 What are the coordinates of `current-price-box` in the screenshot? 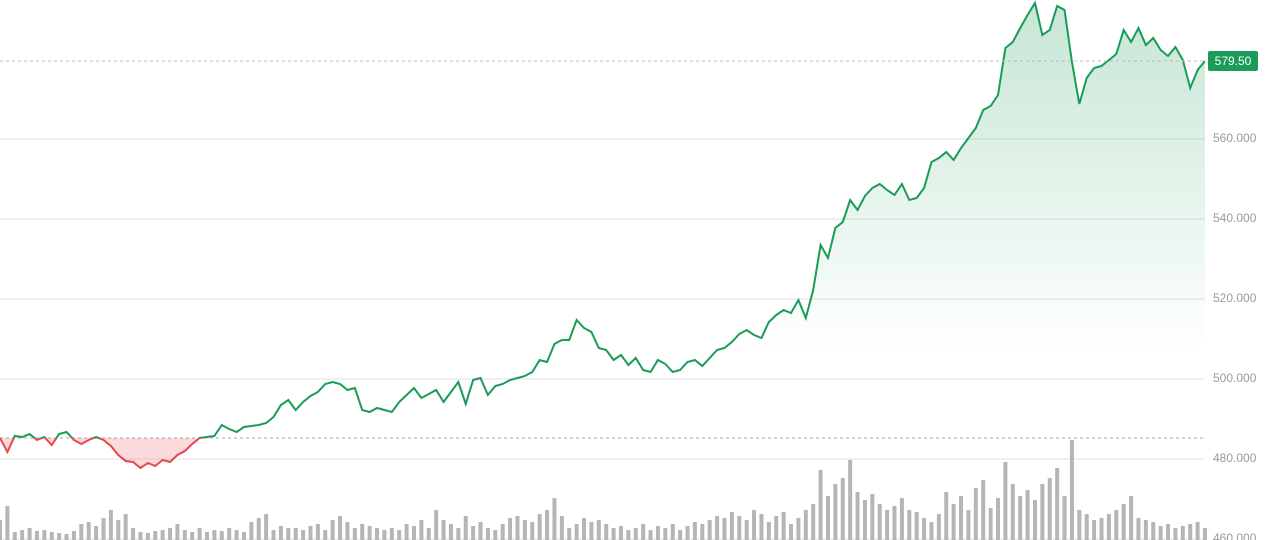 It's located at (1233, 61).